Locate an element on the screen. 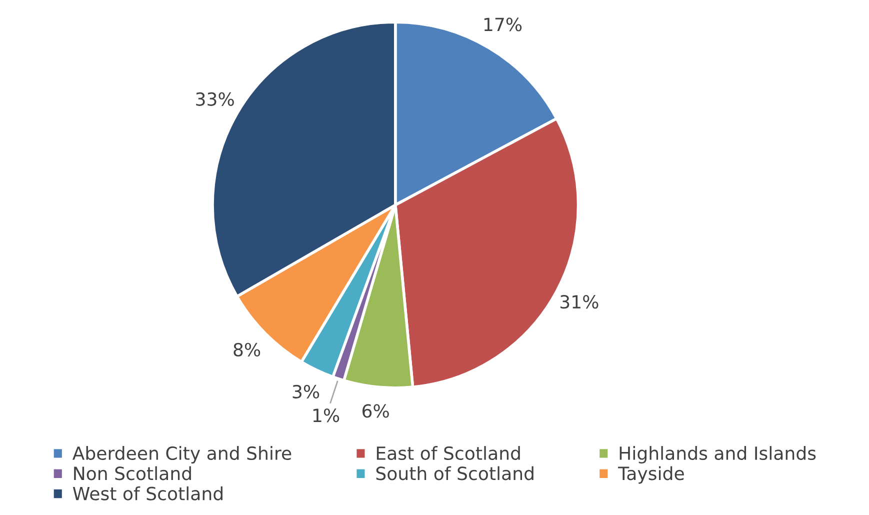  legend-label: East of Scotland is located at coordinates (448, 453).